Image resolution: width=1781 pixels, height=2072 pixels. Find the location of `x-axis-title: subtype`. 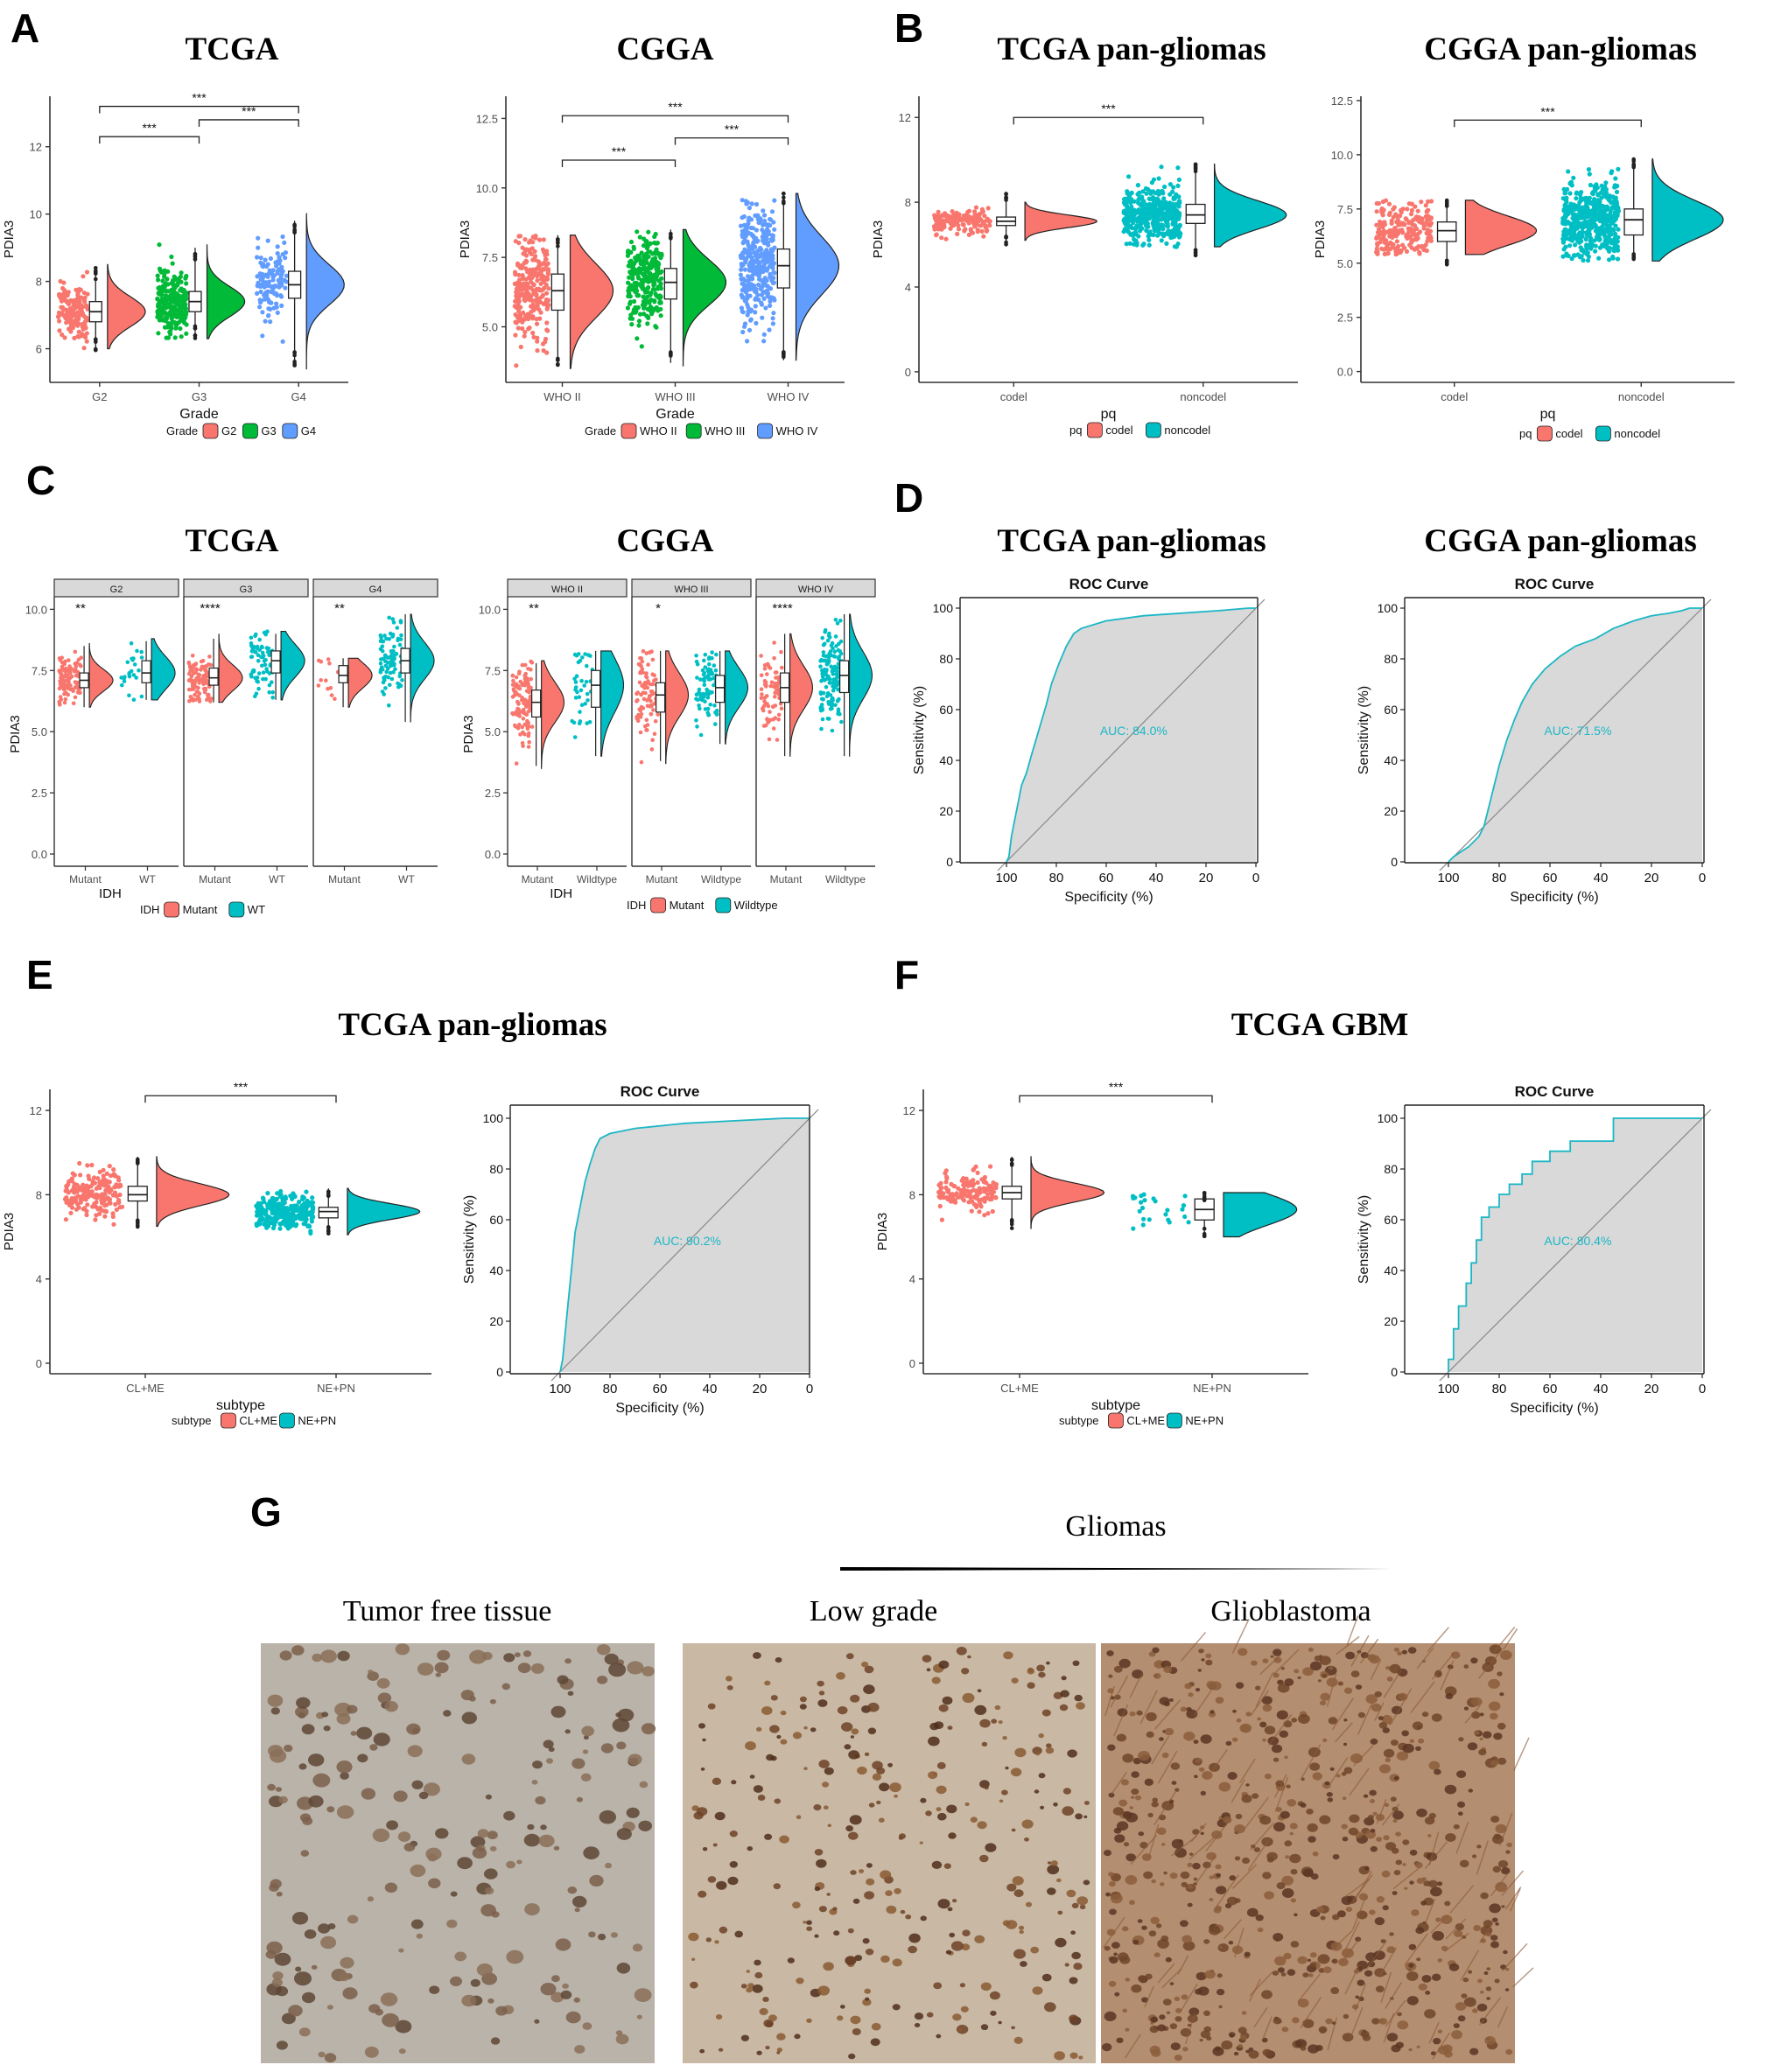

x-axis-title: subtype is located at coordinates (1115, 1405).